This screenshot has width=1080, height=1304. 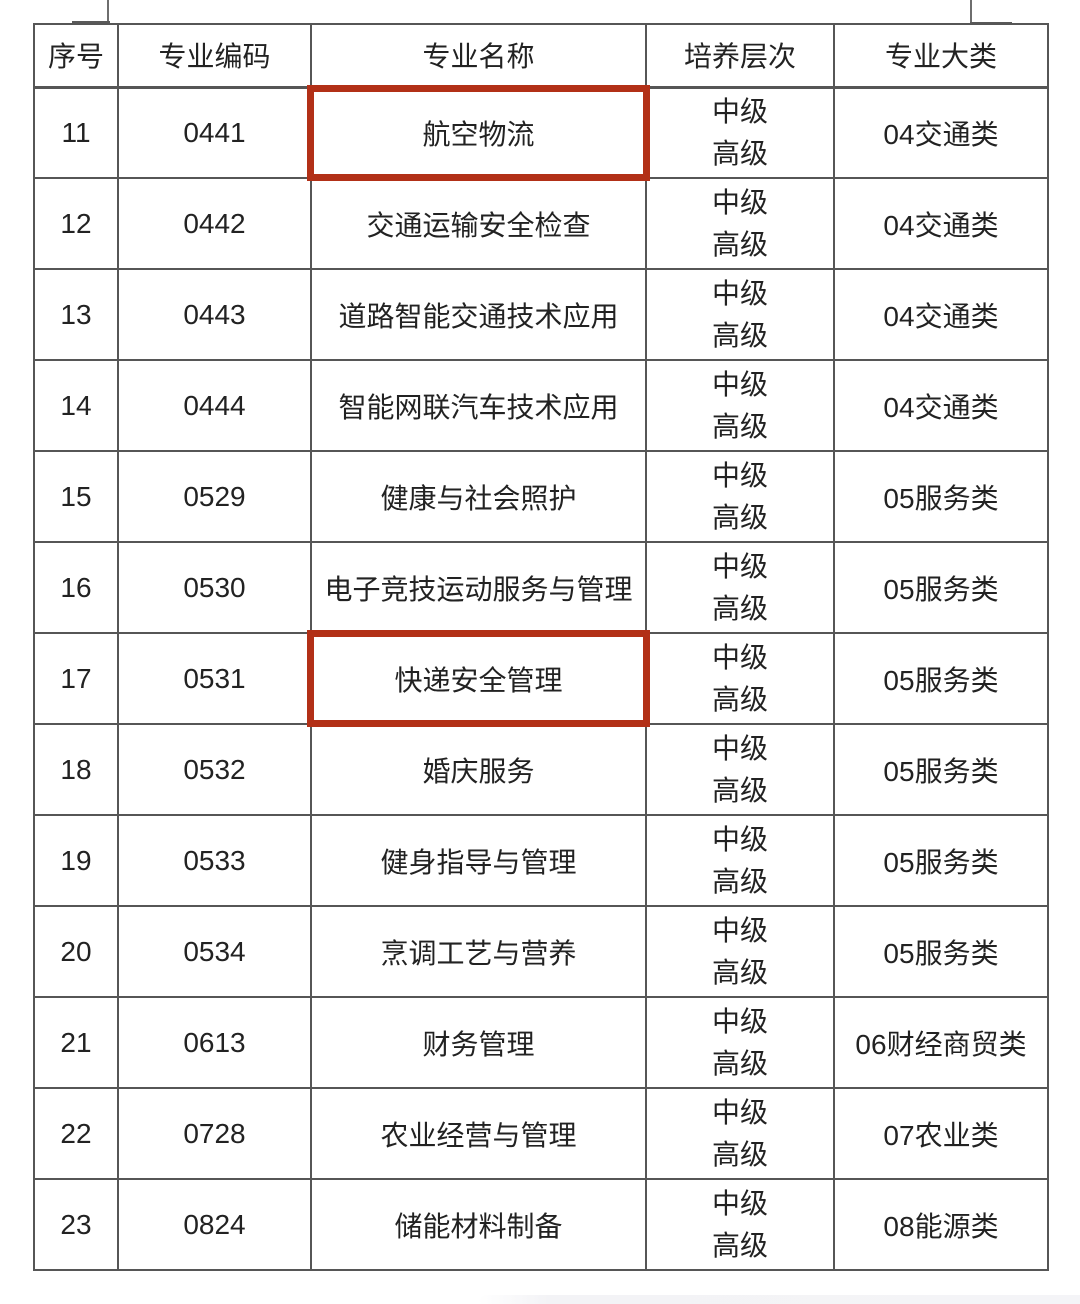 I want to click on major-name-text: 婚庆服务, so click(x=478, y=771).